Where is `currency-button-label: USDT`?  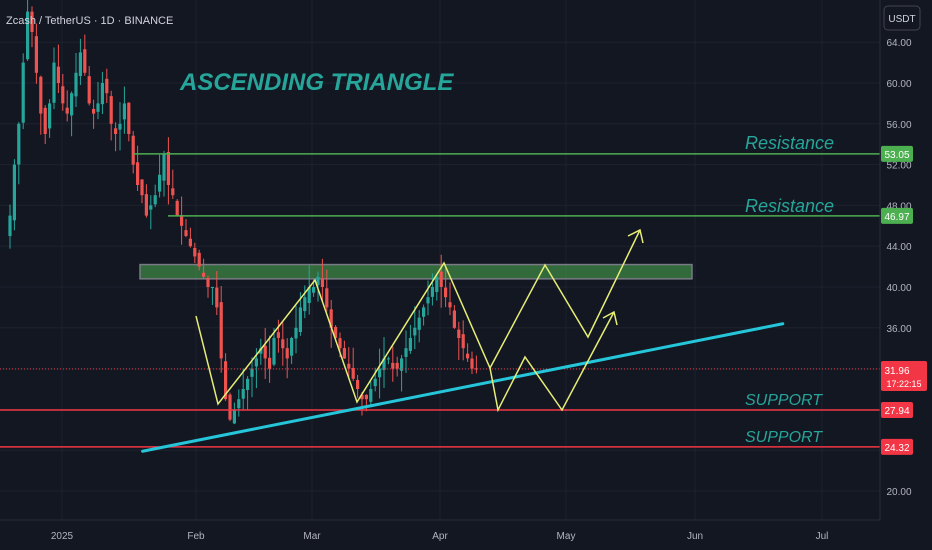 currency-button-label: USDT is located at coordinates (901, 19).